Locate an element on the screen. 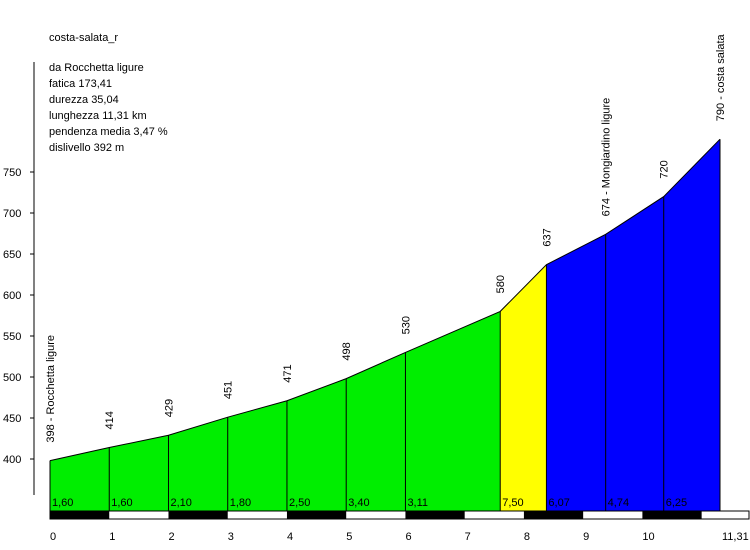  point-label-1: 414 is located at coordinates (110, 420).